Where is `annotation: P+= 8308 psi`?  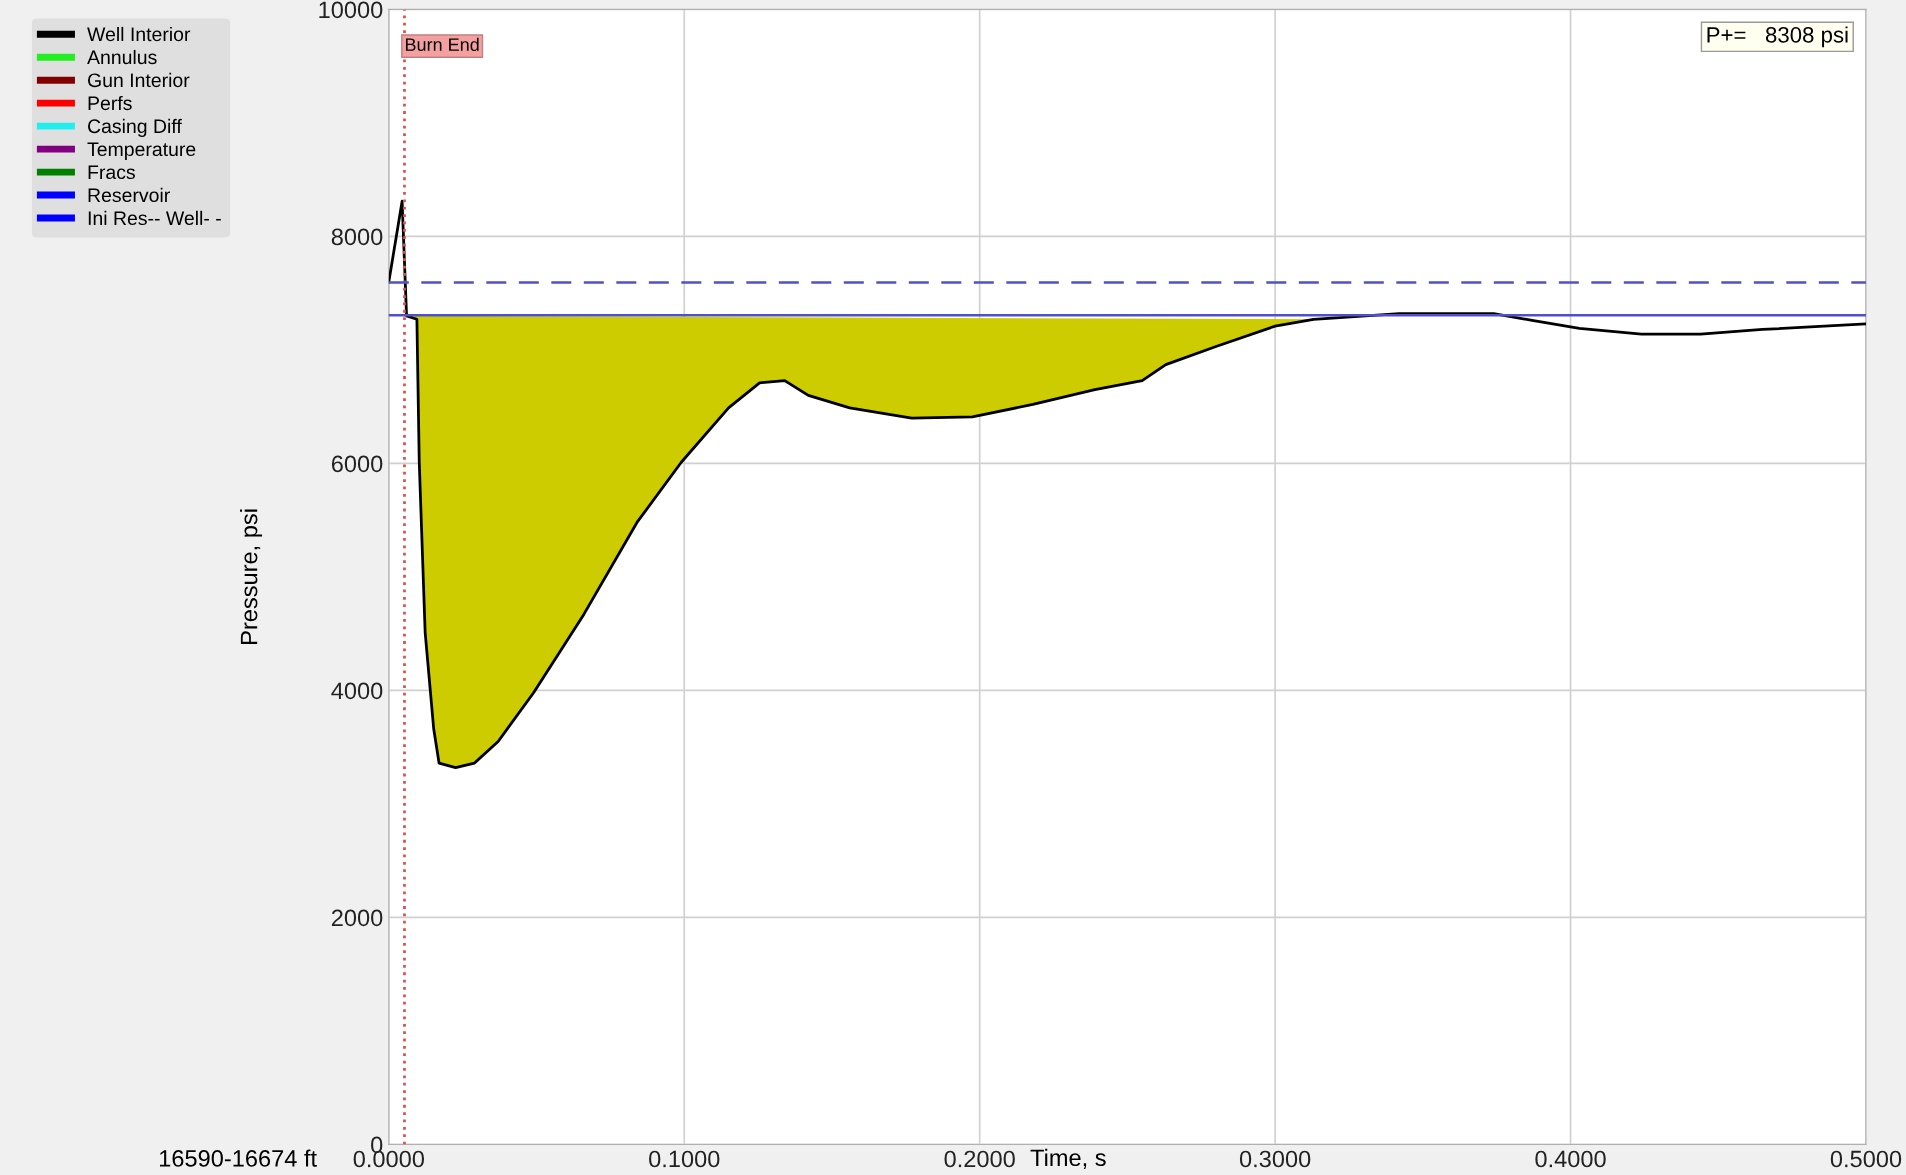
annotation: P+= 8308 psi is located at coordinates (1777, 37).